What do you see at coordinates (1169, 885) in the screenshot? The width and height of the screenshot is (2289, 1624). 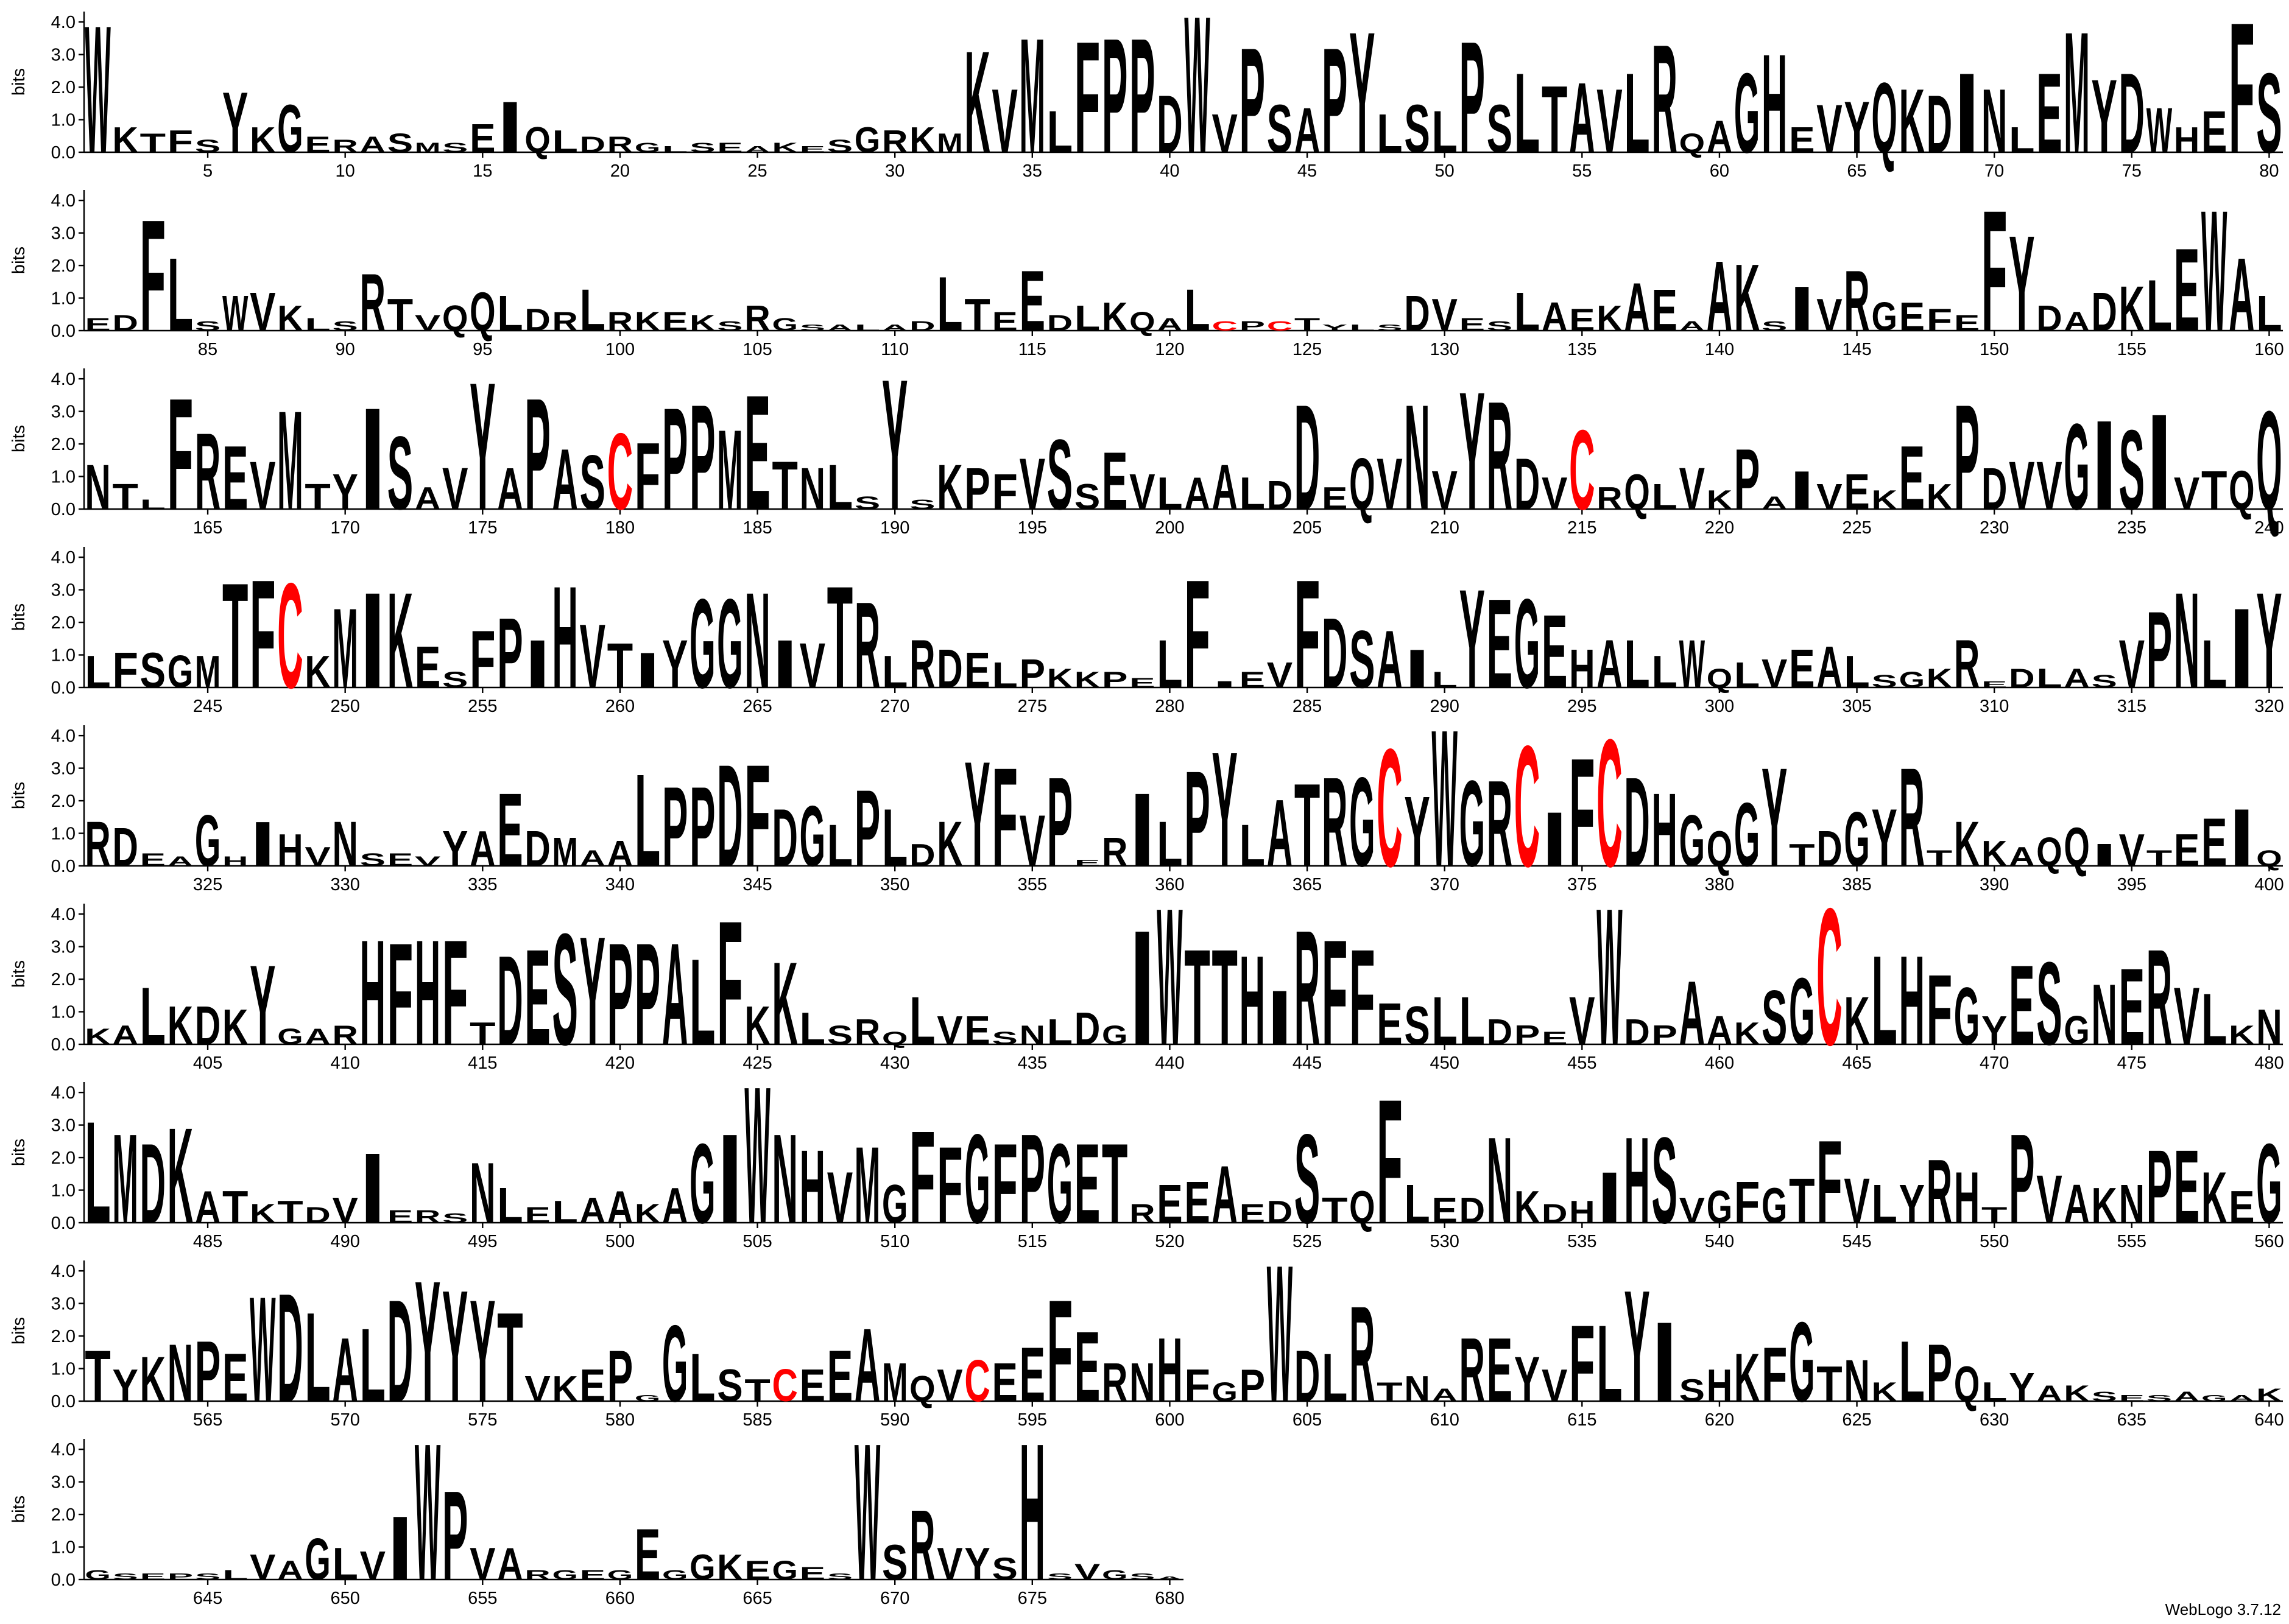 I see `x-tick-label: 360` at bounding box center [1169, 885].